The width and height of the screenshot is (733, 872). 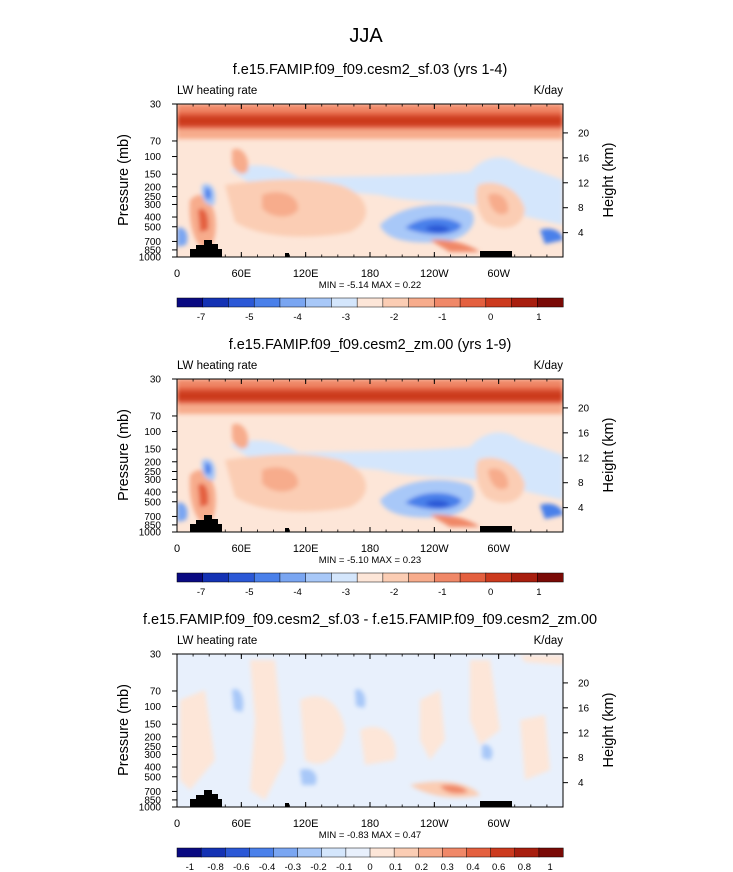 What do you see at coordinates (394, 317) in the screenshot?
I see `colorbar-label: -2` at bounding box center [394, 317].